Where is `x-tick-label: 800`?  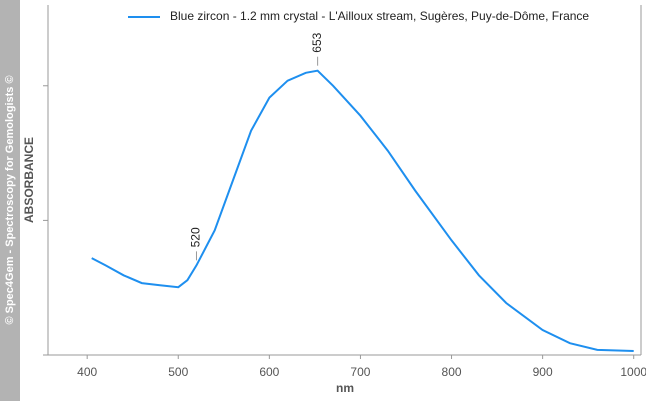 x-tick-label: 800 is located at coordinates (452, 372).